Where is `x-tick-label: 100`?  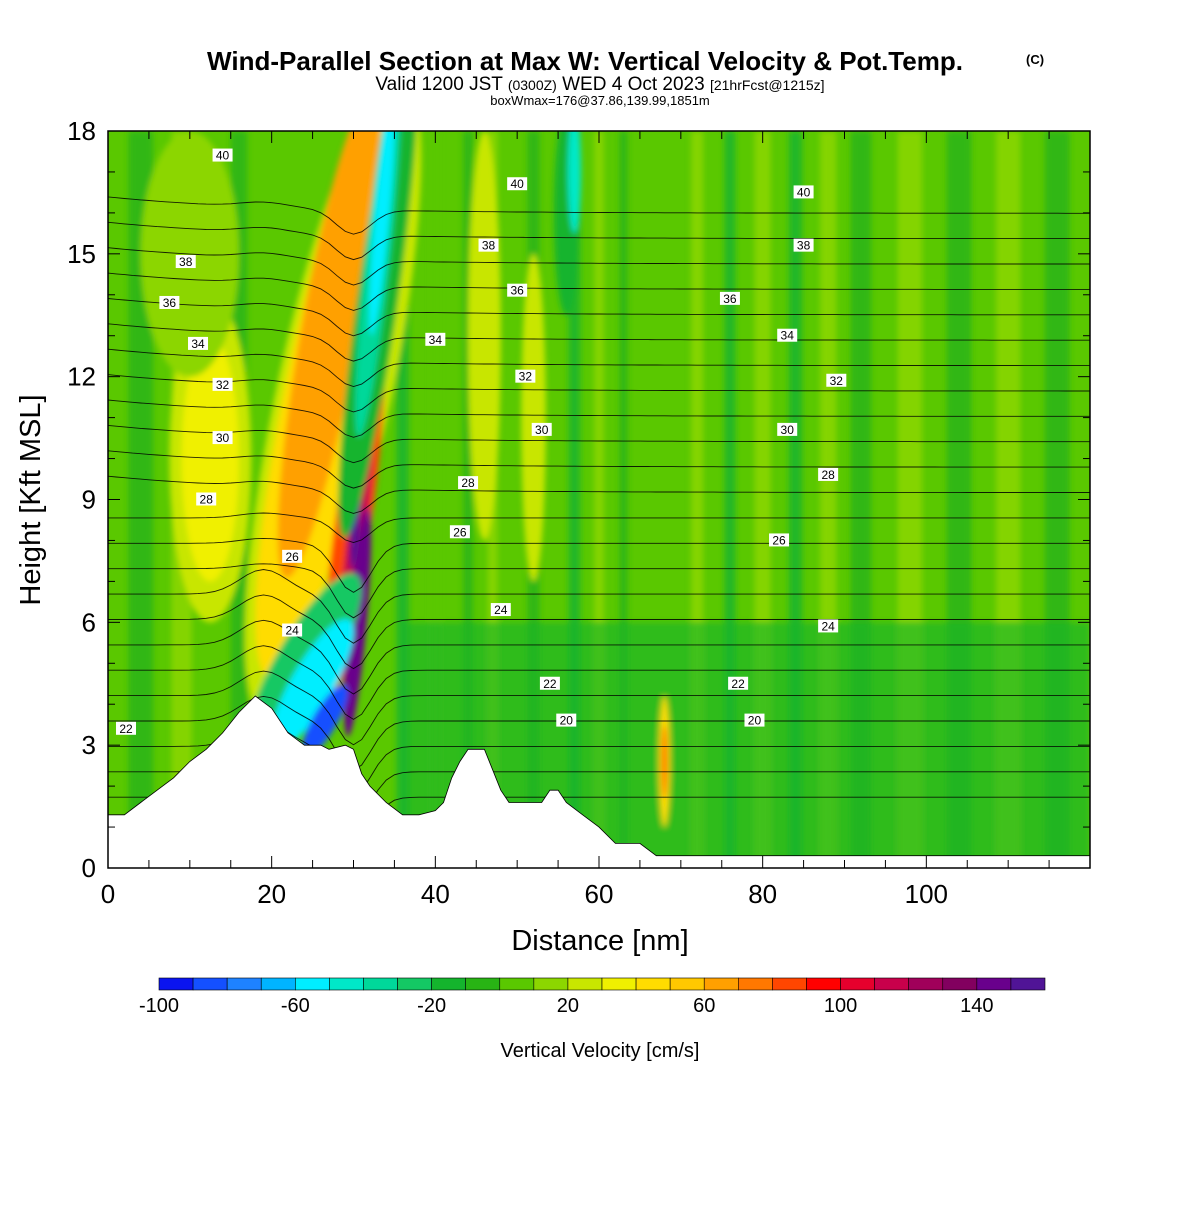 x-tick-label: 100 is located at coordinates (926, 894).